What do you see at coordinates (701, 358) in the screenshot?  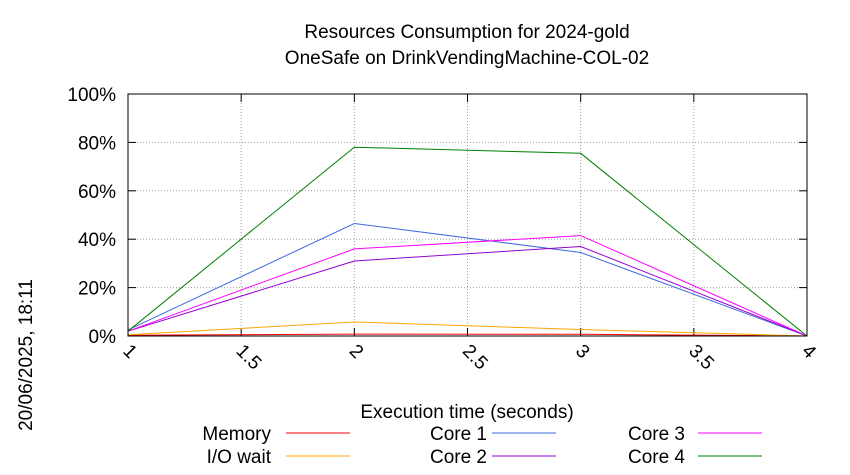 I see `x-tick-label: 3.5` at bounding box center [701, 358].